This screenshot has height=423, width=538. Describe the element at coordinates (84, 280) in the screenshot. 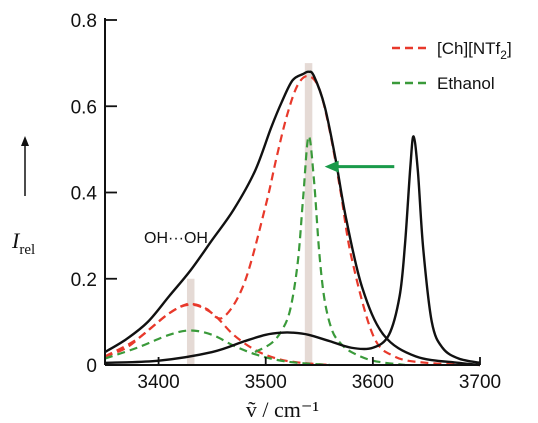

I see `y-tick-label: 0.2` at that location.